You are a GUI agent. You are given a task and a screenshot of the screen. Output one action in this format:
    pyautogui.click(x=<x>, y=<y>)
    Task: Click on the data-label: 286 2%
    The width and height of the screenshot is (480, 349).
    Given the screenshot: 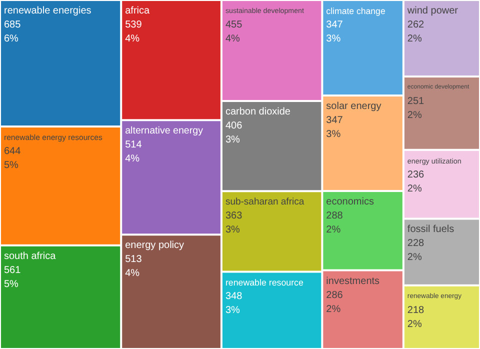 What is the action you would take?
    pyautogui.click(x=335, y=302)
    